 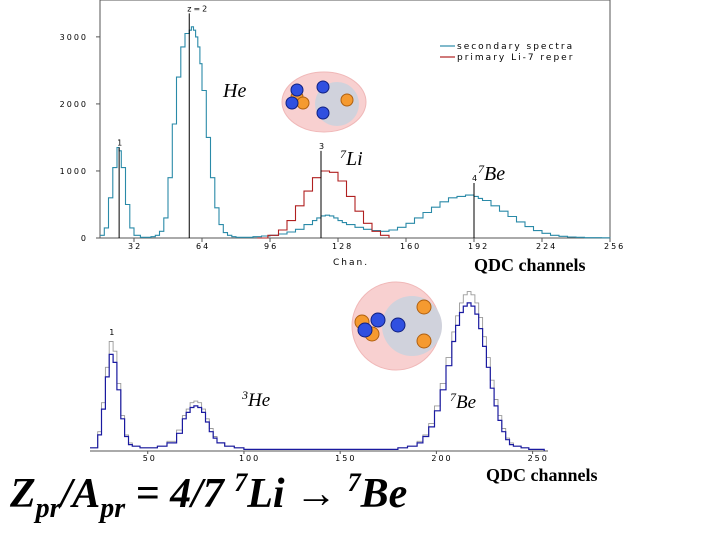 I want to click on top-xtick-label: 224, so click(x=546, y=246).